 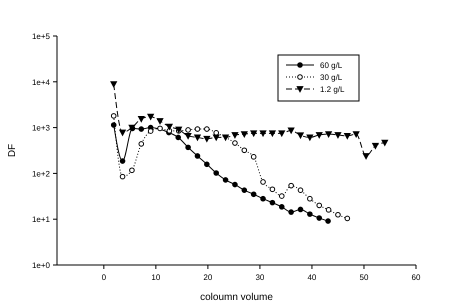 I want to click on y-tick-label: 1e+0, so click(x=41, y=265).